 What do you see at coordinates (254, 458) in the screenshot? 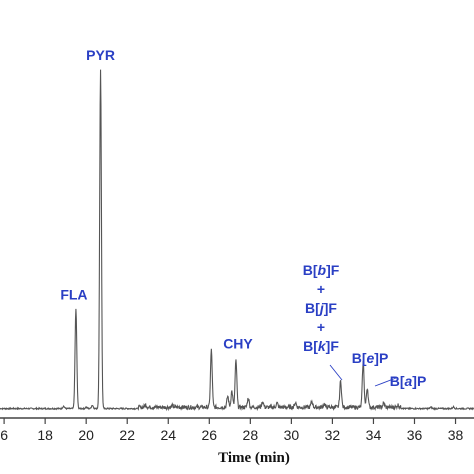
I see `x-axis-title: Time (min)` at bounding box center [254, 458].